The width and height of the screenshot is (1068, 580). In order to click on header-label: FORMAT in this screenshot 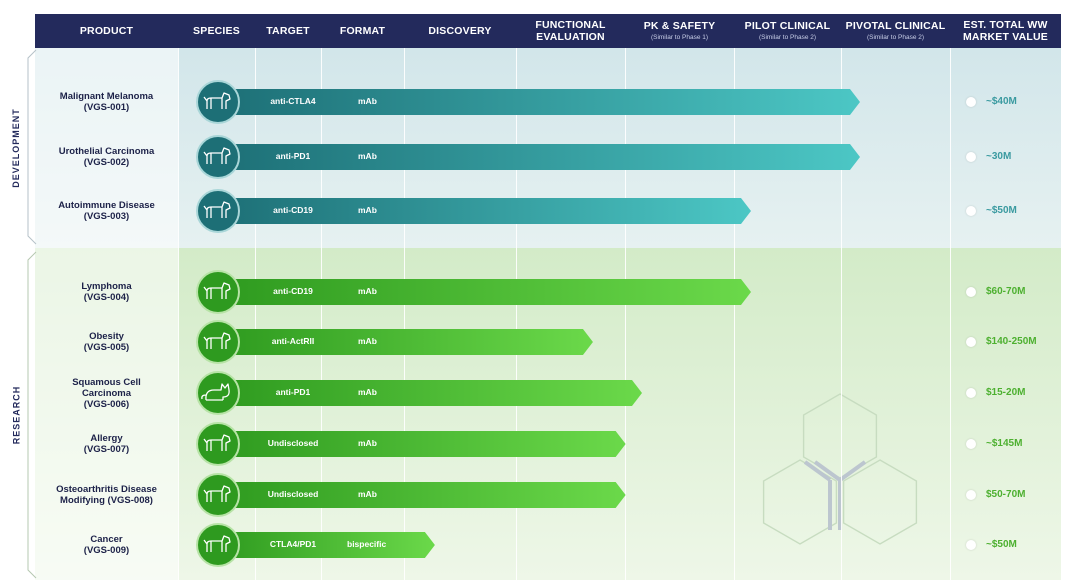, I will do `click(362, 31)`.